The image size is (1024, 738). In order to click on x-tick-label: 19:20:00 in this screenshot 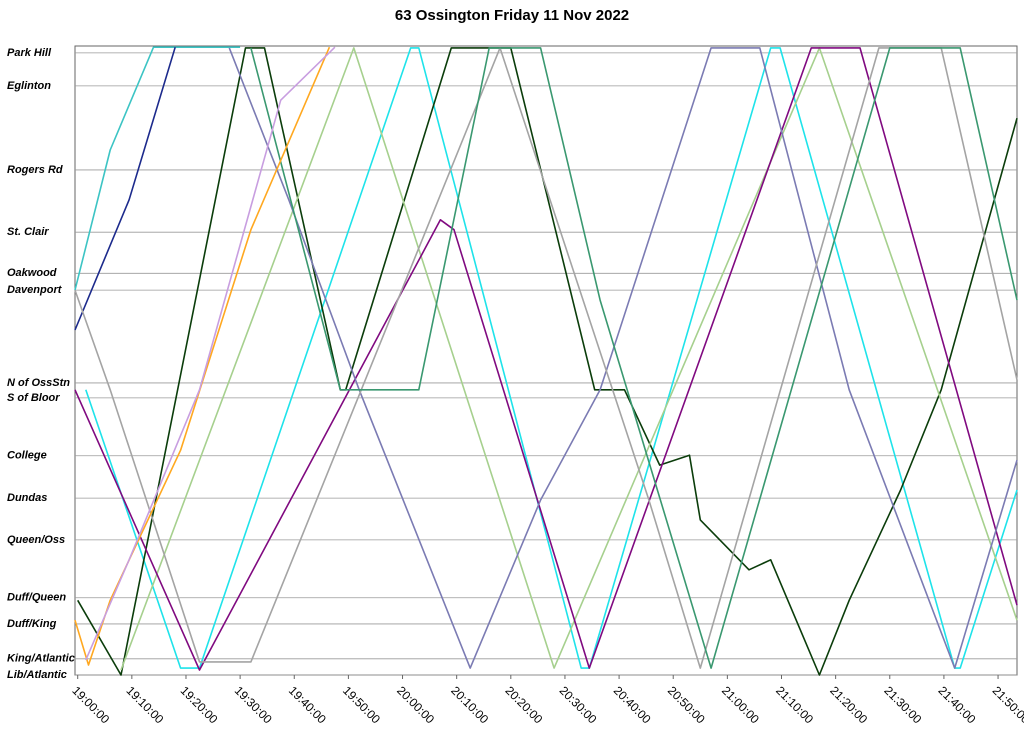, I will do `click(199, 704)`.